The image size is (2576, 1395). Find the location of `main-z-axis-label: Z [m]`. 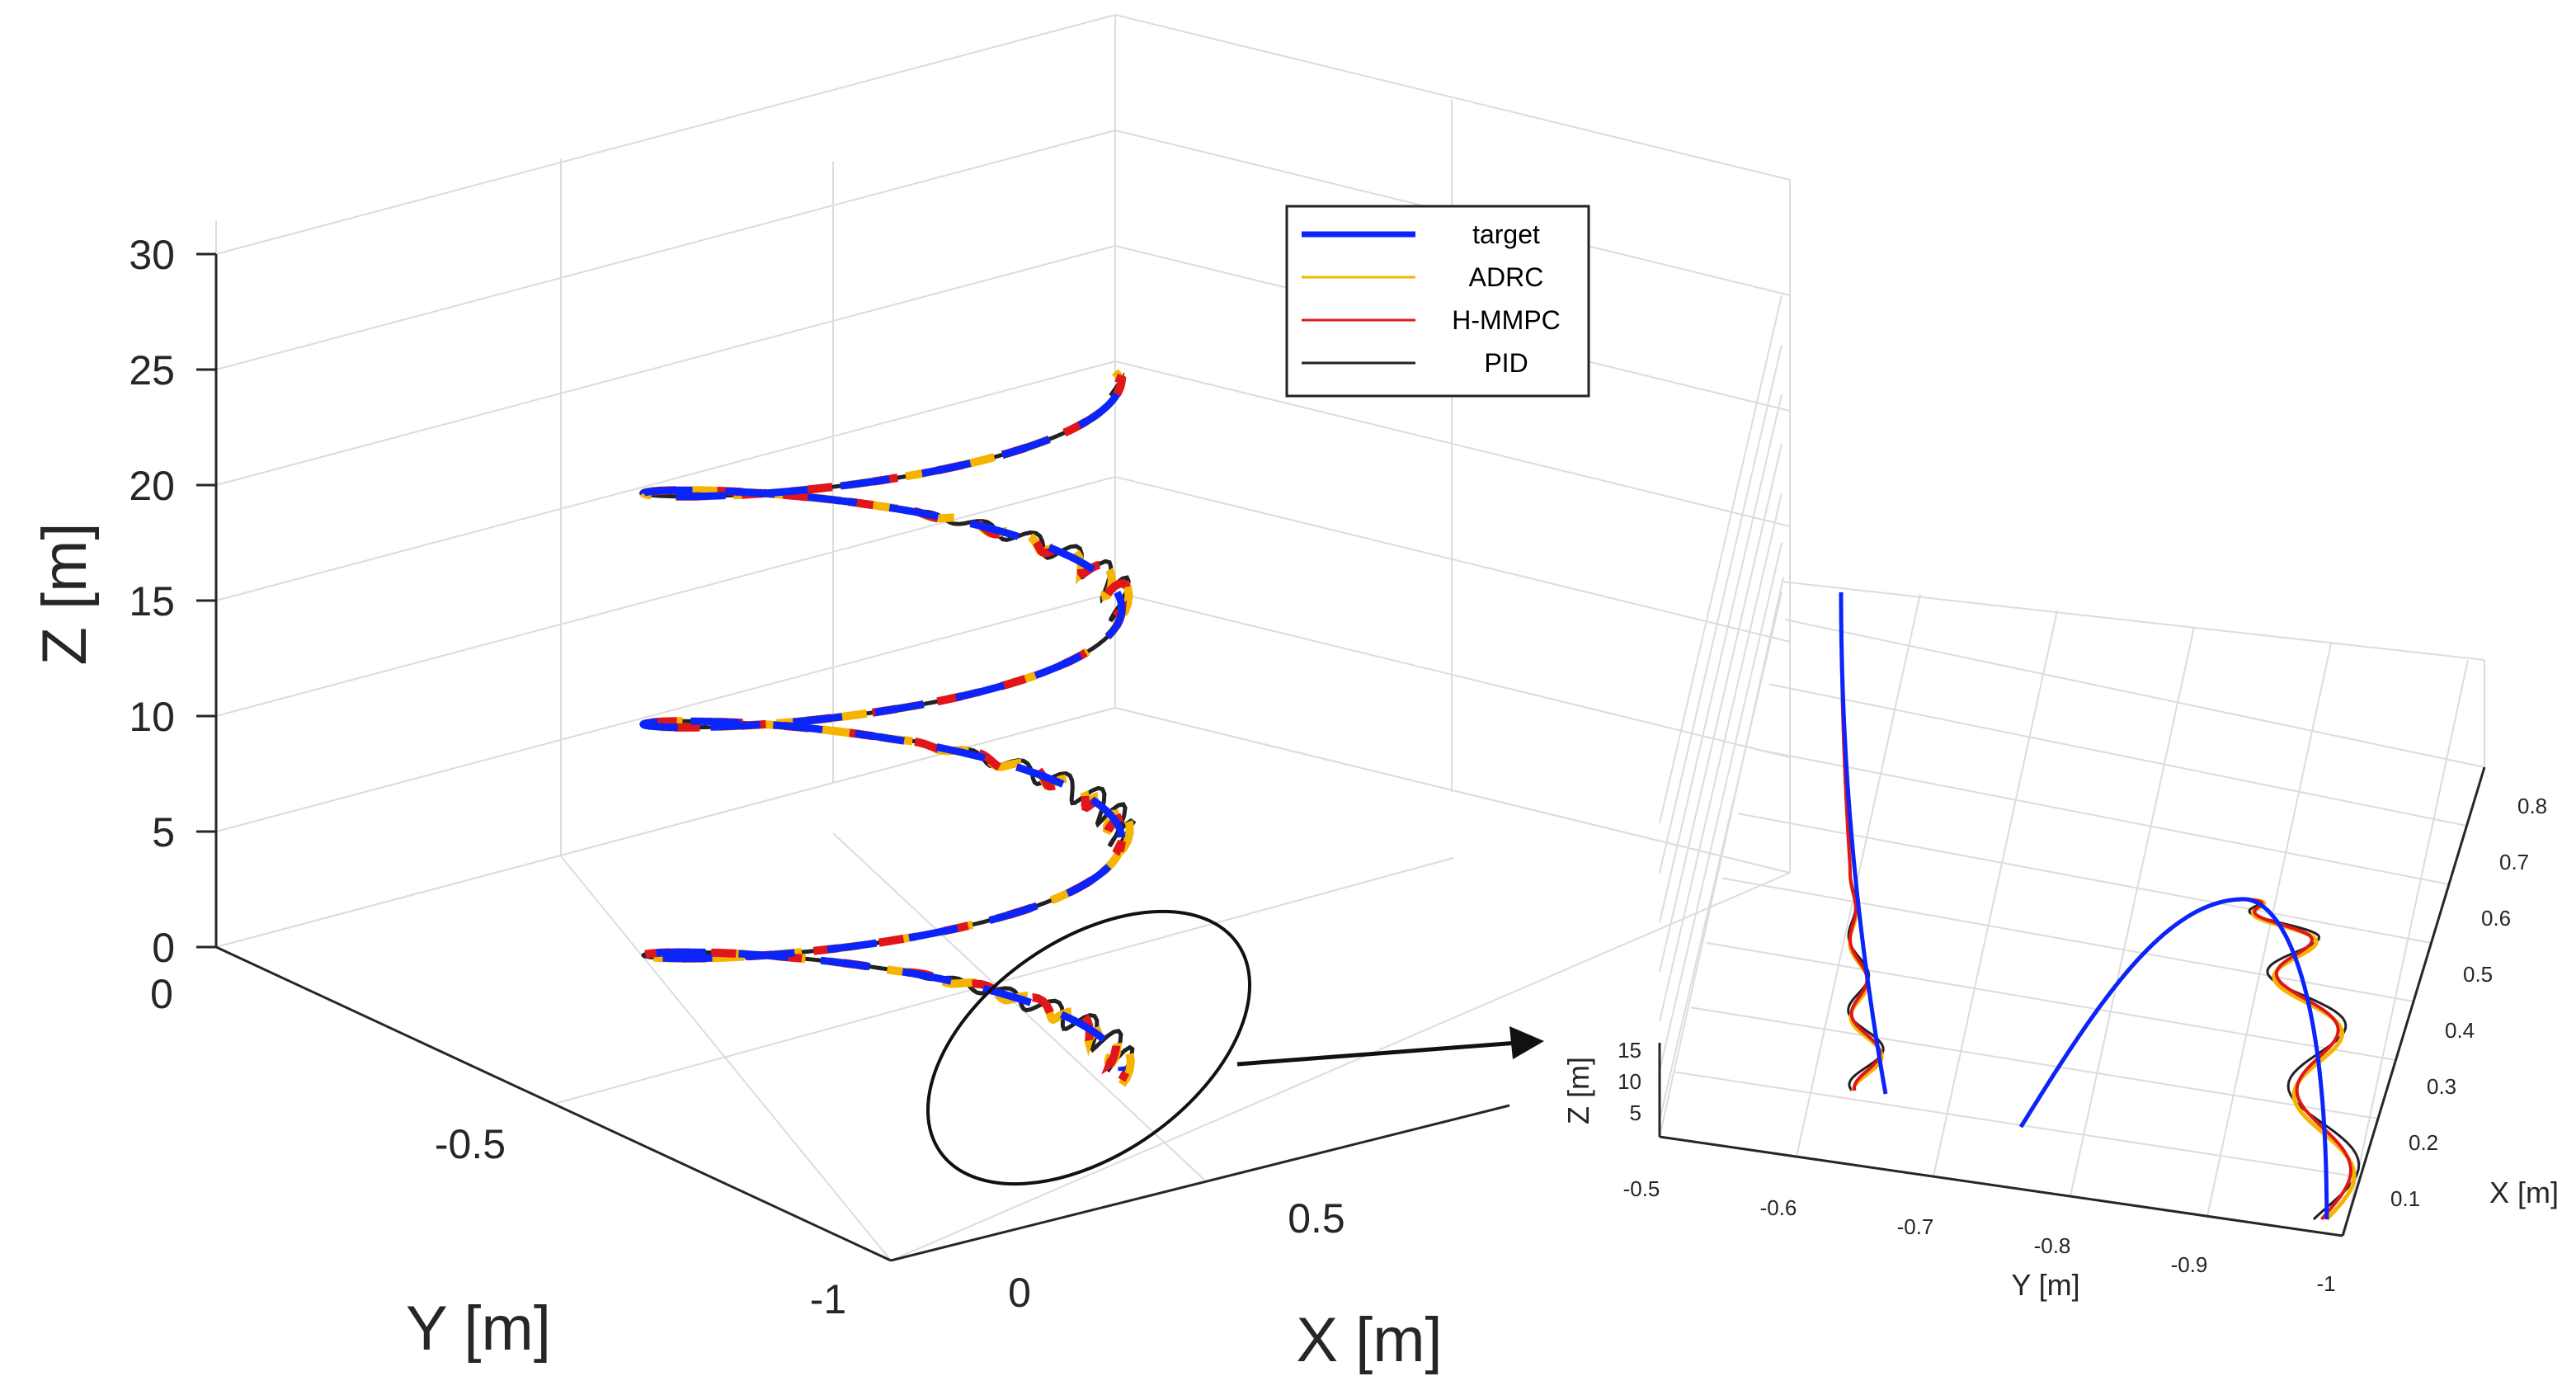

main-z-axis-label: Z [m] is located at coordinates (65, 593).